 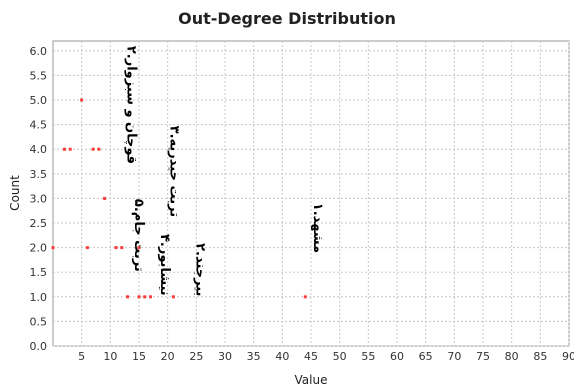 I want to click on x-tick-label: 65, so click(x=426, y=356).